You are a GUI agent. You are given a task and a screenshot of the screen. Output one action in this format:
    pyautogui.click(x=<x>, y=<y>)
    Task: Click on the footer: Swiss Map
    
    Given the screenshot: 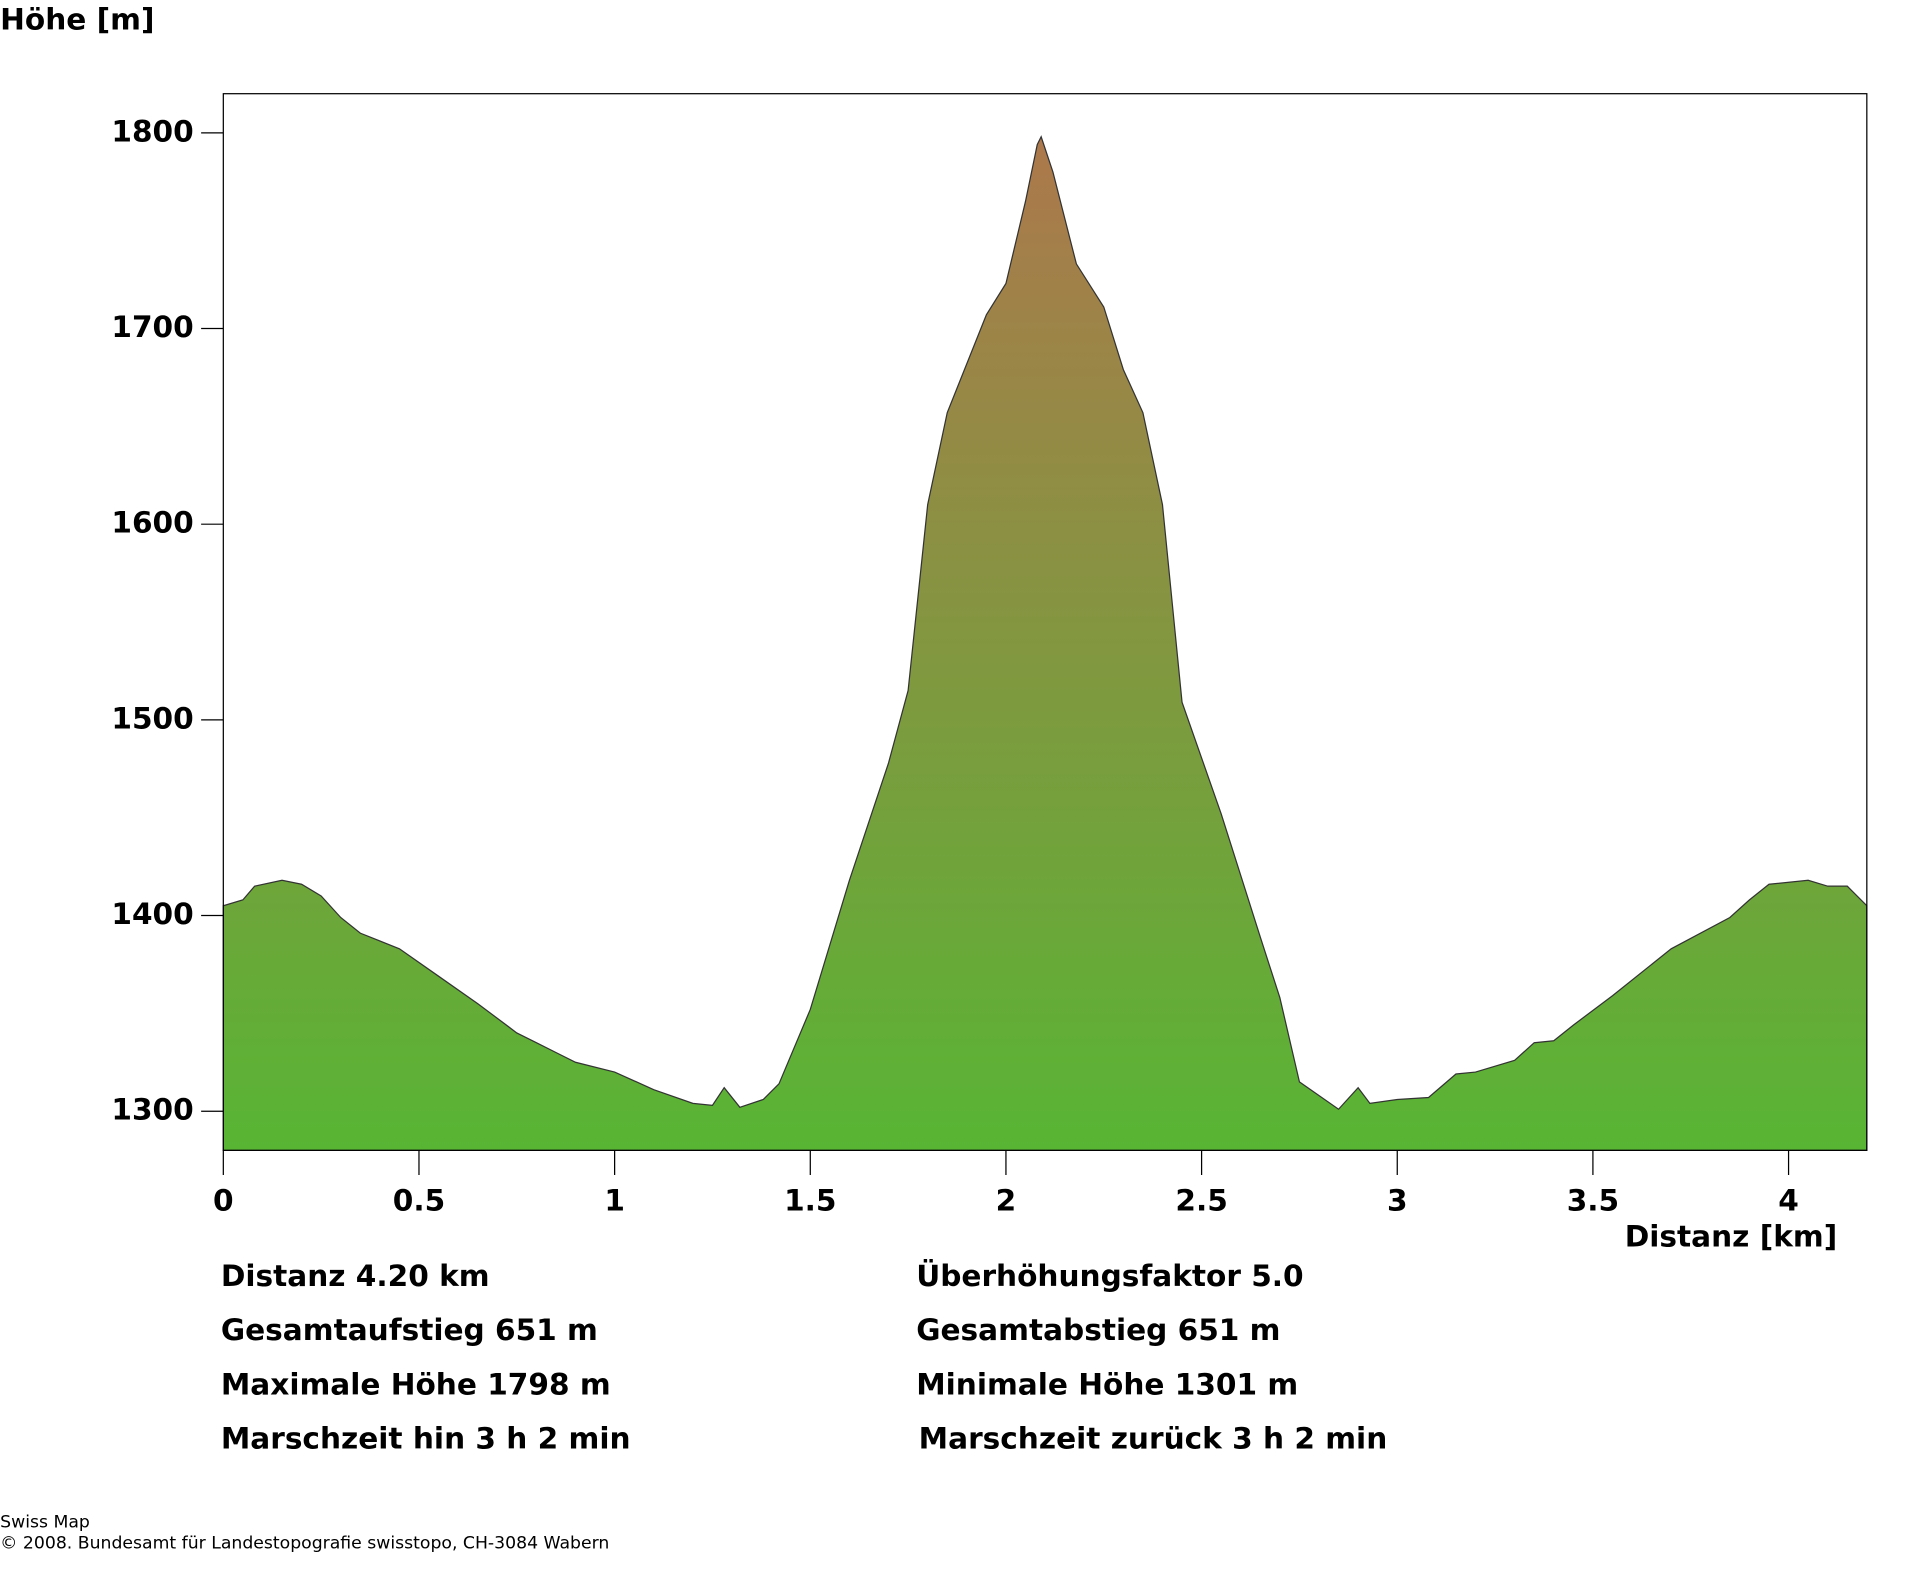 What is the action you would take?
    pyautogui.click(x=45, y=1523)
    